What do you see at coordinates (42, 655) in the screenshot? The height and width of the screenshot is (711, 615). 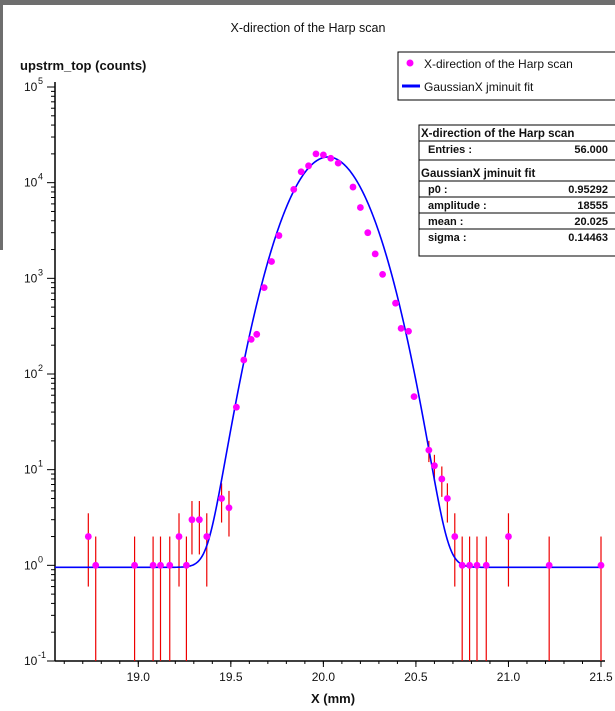 I see `y-tick-exponent: -1` at bounding box center [42, 655].